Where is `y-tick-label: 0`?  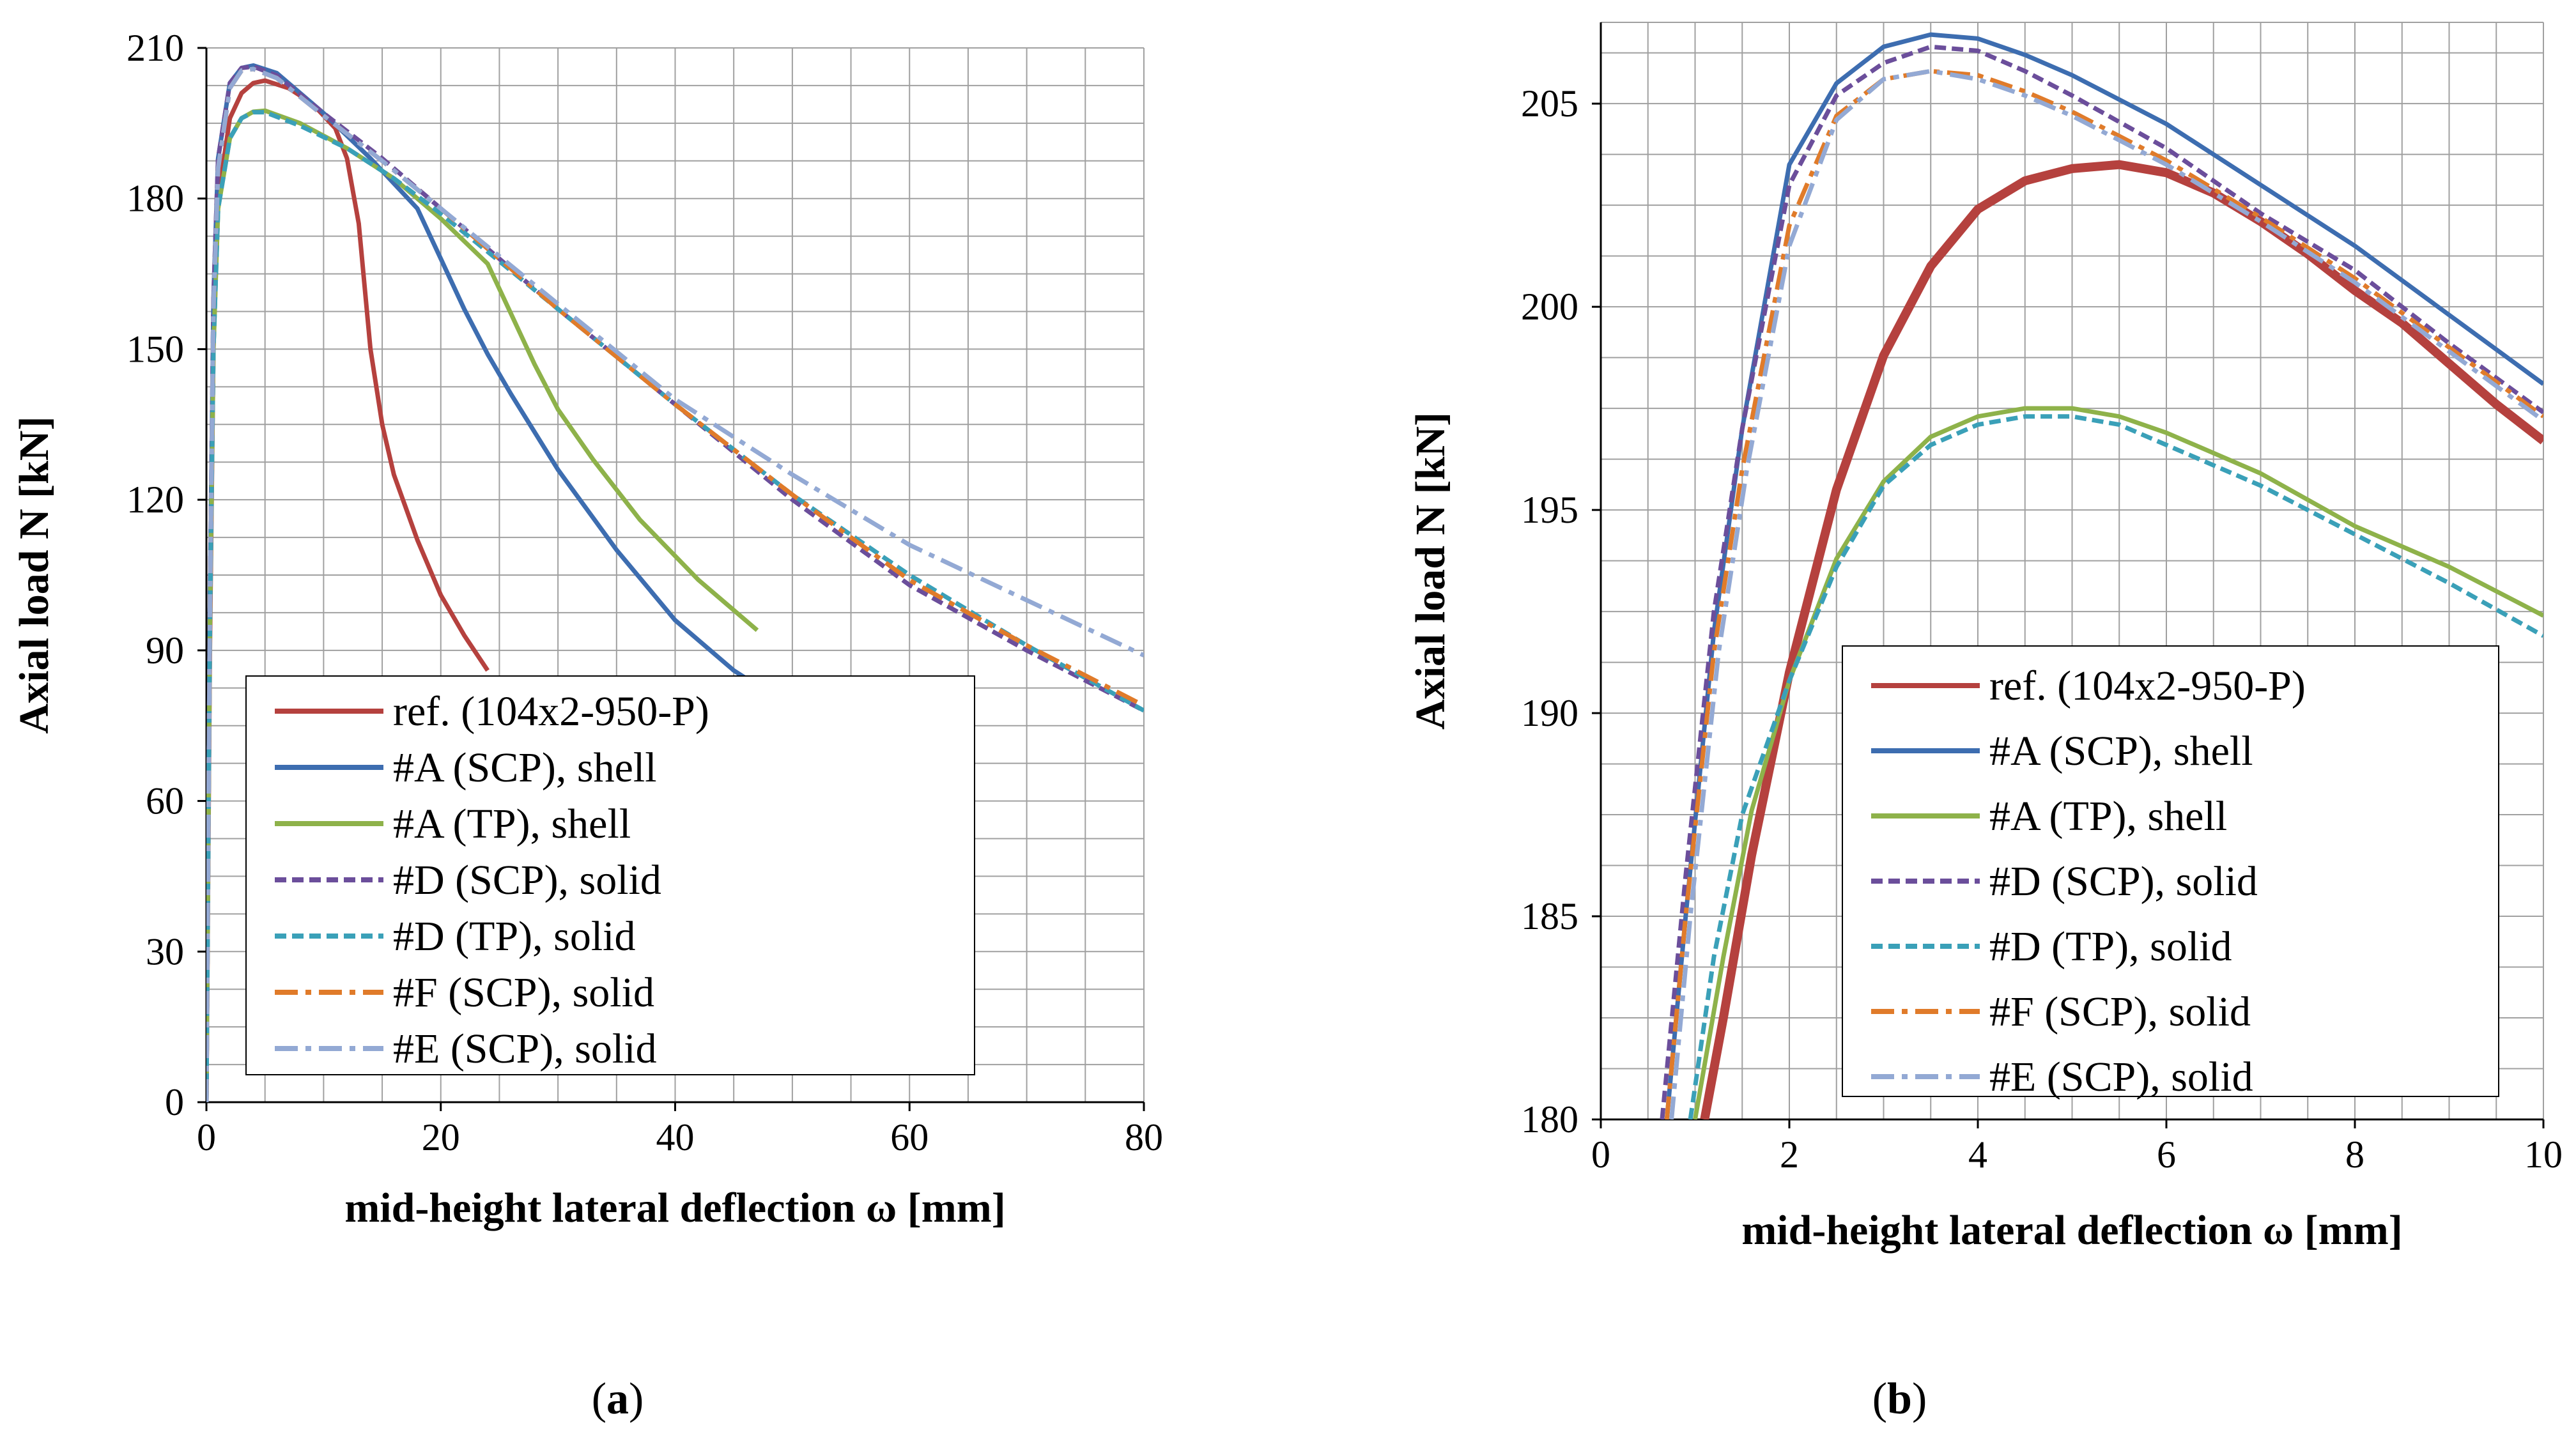 y-tick-label: 0 is located at coordinates (174, 1102).